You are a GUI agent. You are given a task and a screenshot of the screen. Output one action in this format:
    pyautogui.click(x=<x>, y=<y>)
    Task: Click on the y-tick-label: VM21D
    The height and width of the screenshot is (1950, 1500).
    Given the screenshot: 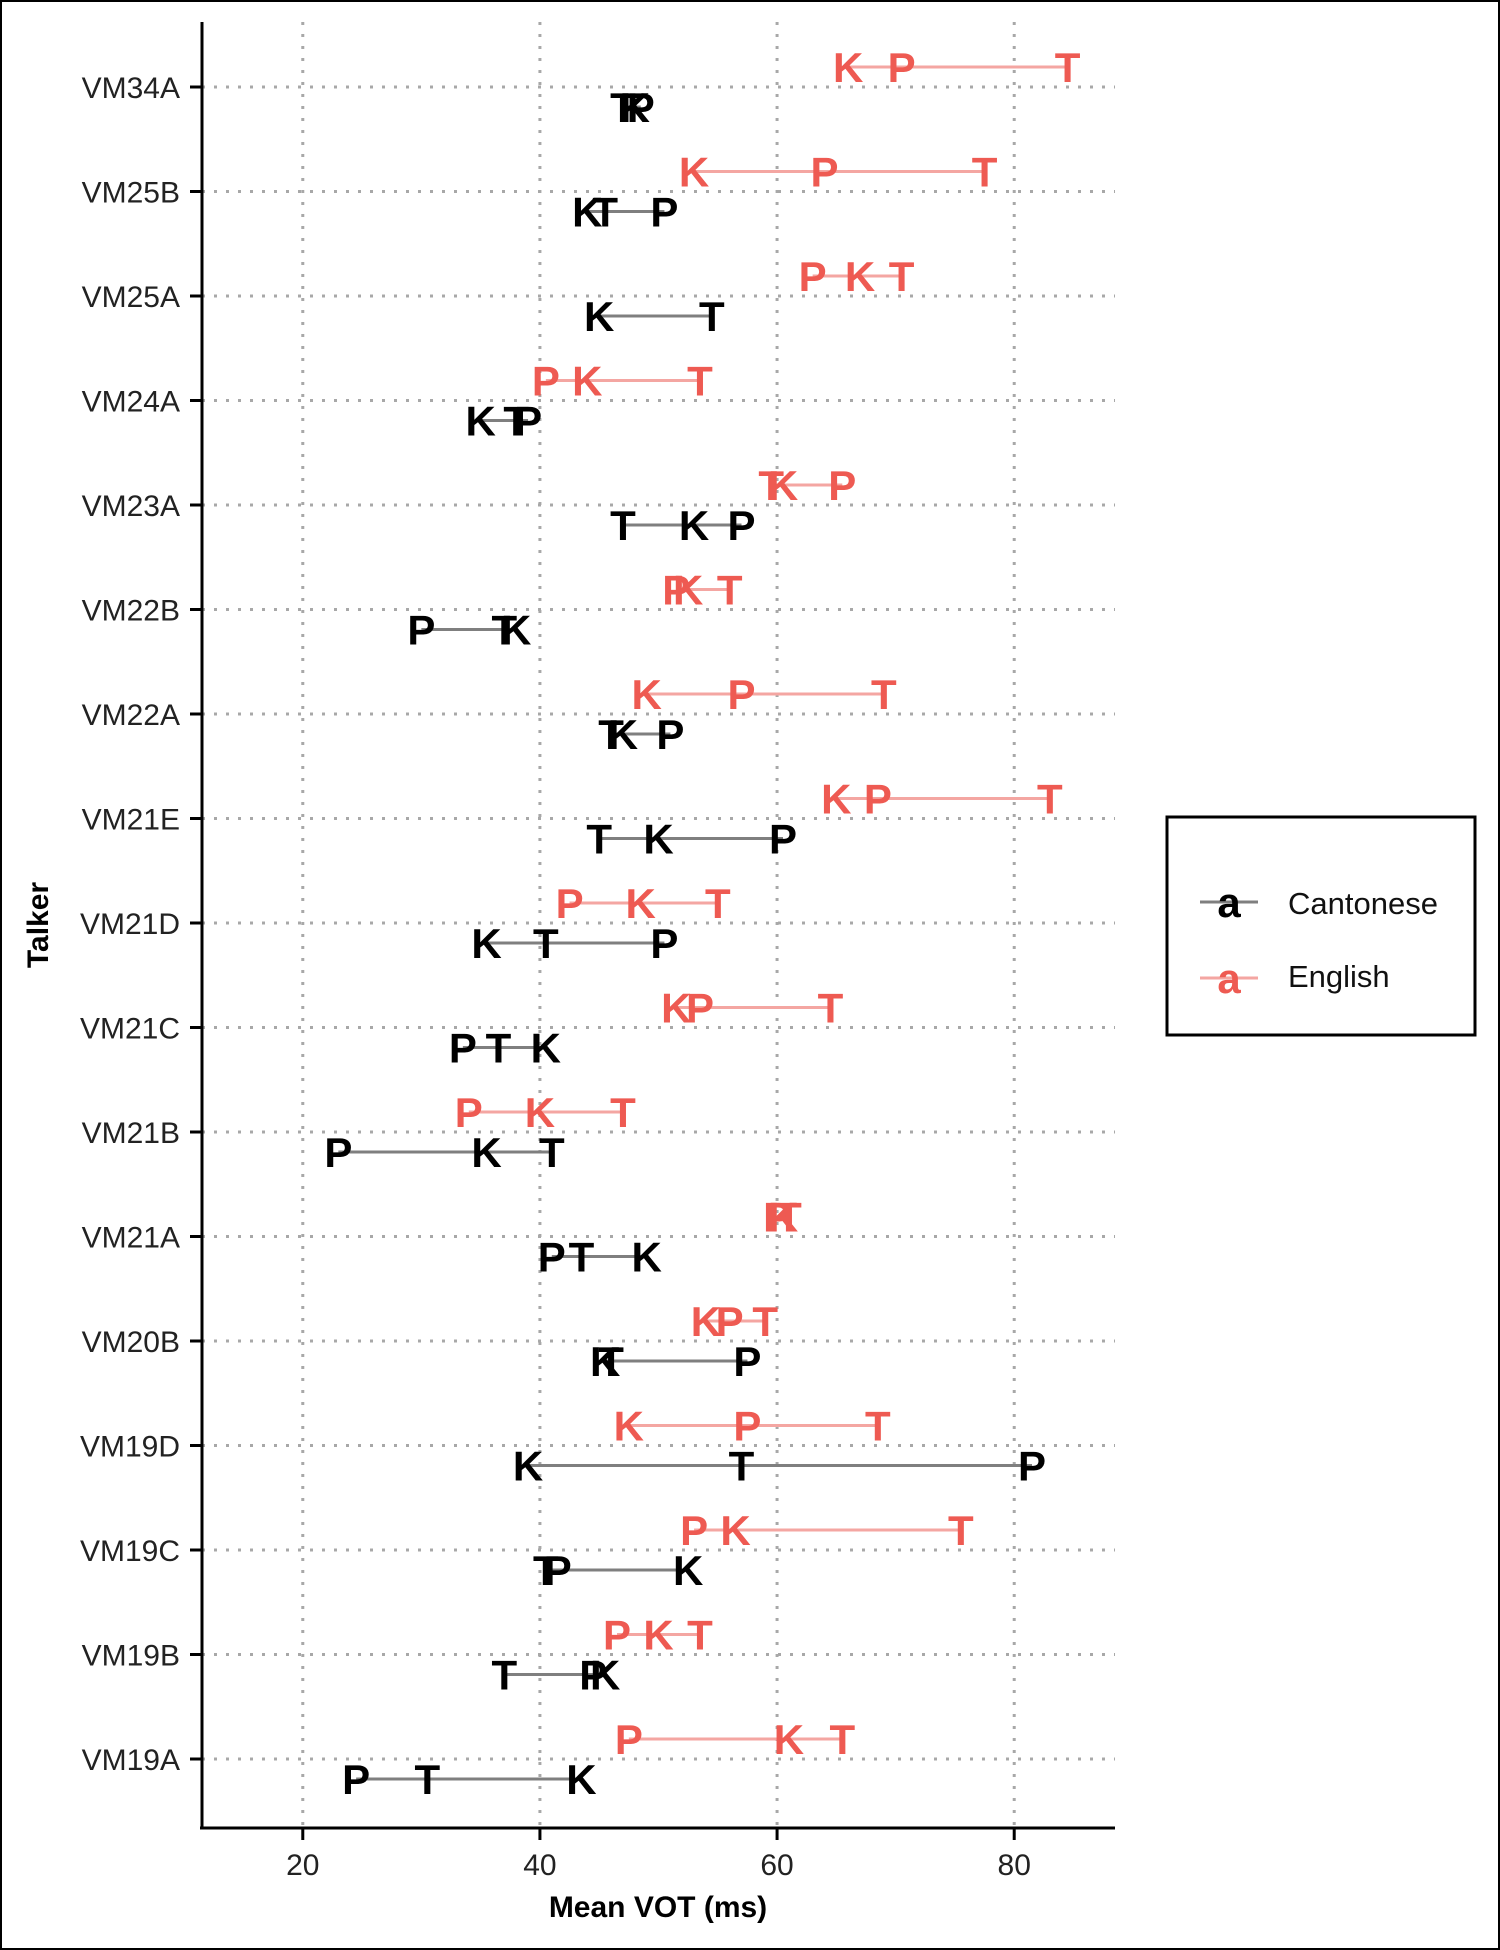 What is the action you would take?
    pyautogui.click(x=130, y=924)
    